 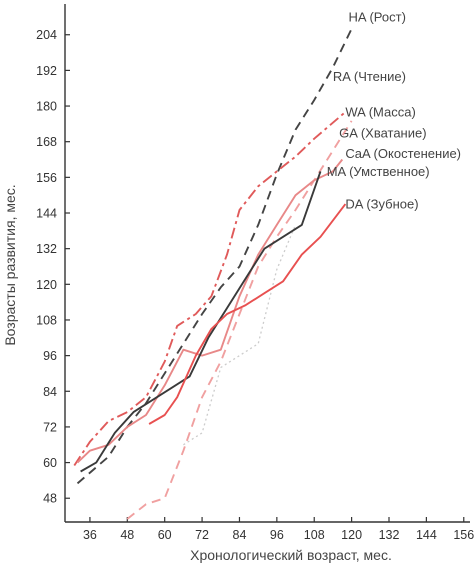 What do you see at coordinates (240, 535) in the screenshot?
I see `x-tick-label: 84` at bounding box center [240, 535].